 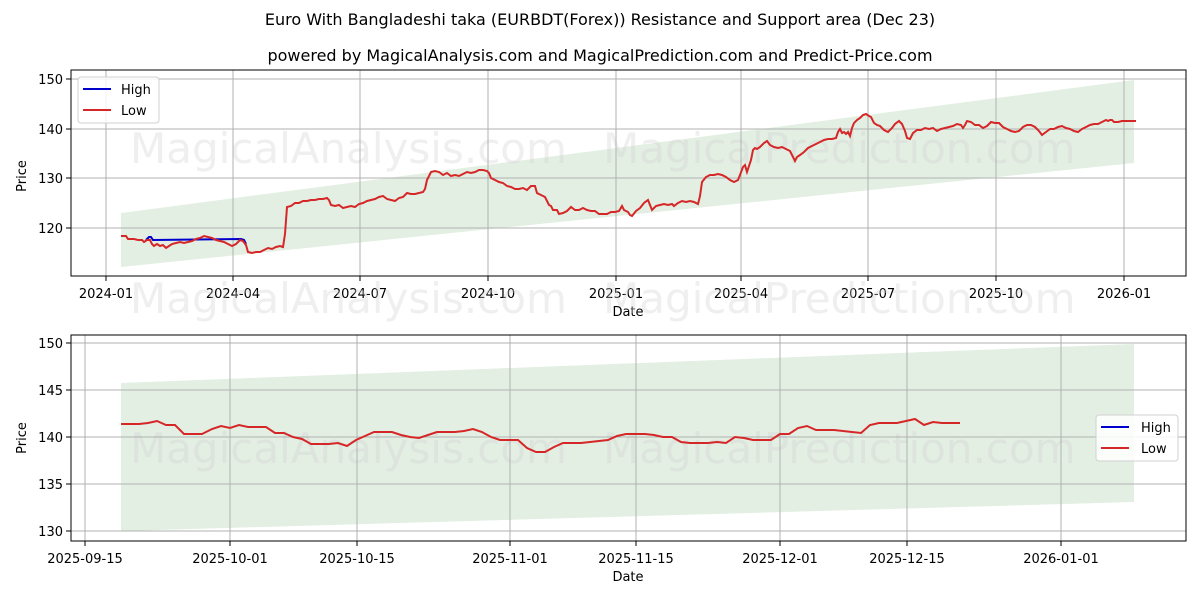 I want to click on top-high-line, so click(x=196, y=240).